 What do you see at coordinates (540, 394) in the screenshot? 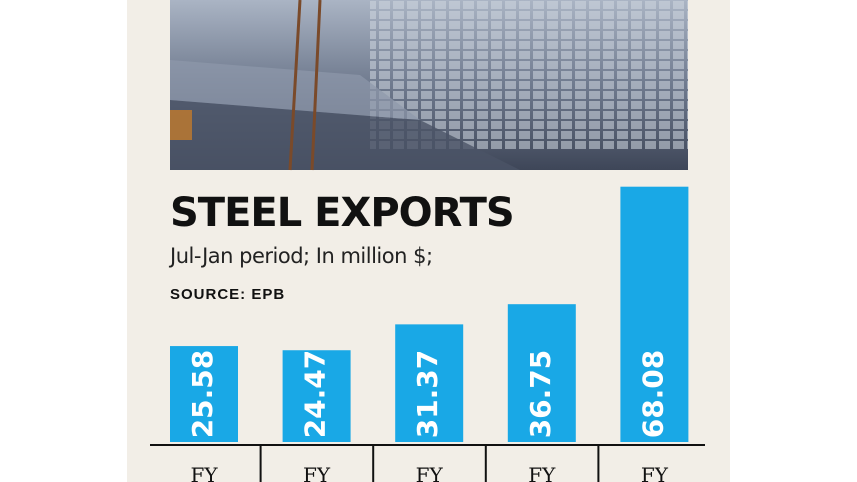
I see `value-label: 36.75` at bounding box center [540, 394].